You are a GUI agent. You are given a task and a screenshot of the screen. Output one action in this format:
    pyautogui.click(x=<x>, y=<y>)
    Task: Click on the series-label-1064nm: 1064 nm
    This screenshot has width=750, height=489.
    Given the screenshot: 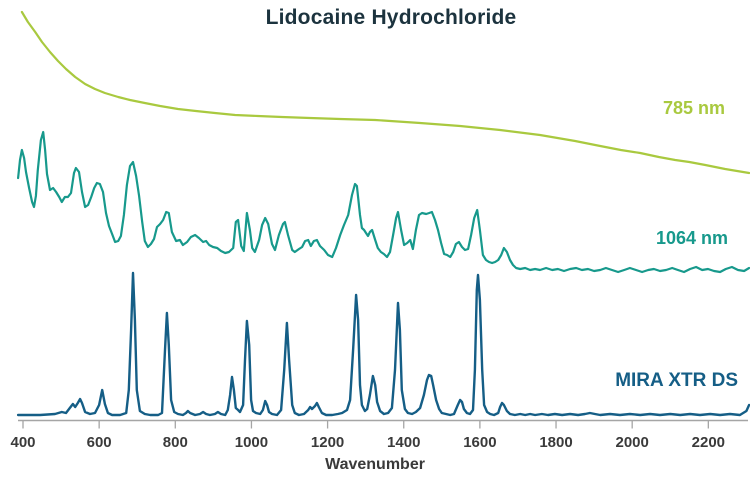 What is the action you would take?
    pyautogui.click(x=691, y=238)
    